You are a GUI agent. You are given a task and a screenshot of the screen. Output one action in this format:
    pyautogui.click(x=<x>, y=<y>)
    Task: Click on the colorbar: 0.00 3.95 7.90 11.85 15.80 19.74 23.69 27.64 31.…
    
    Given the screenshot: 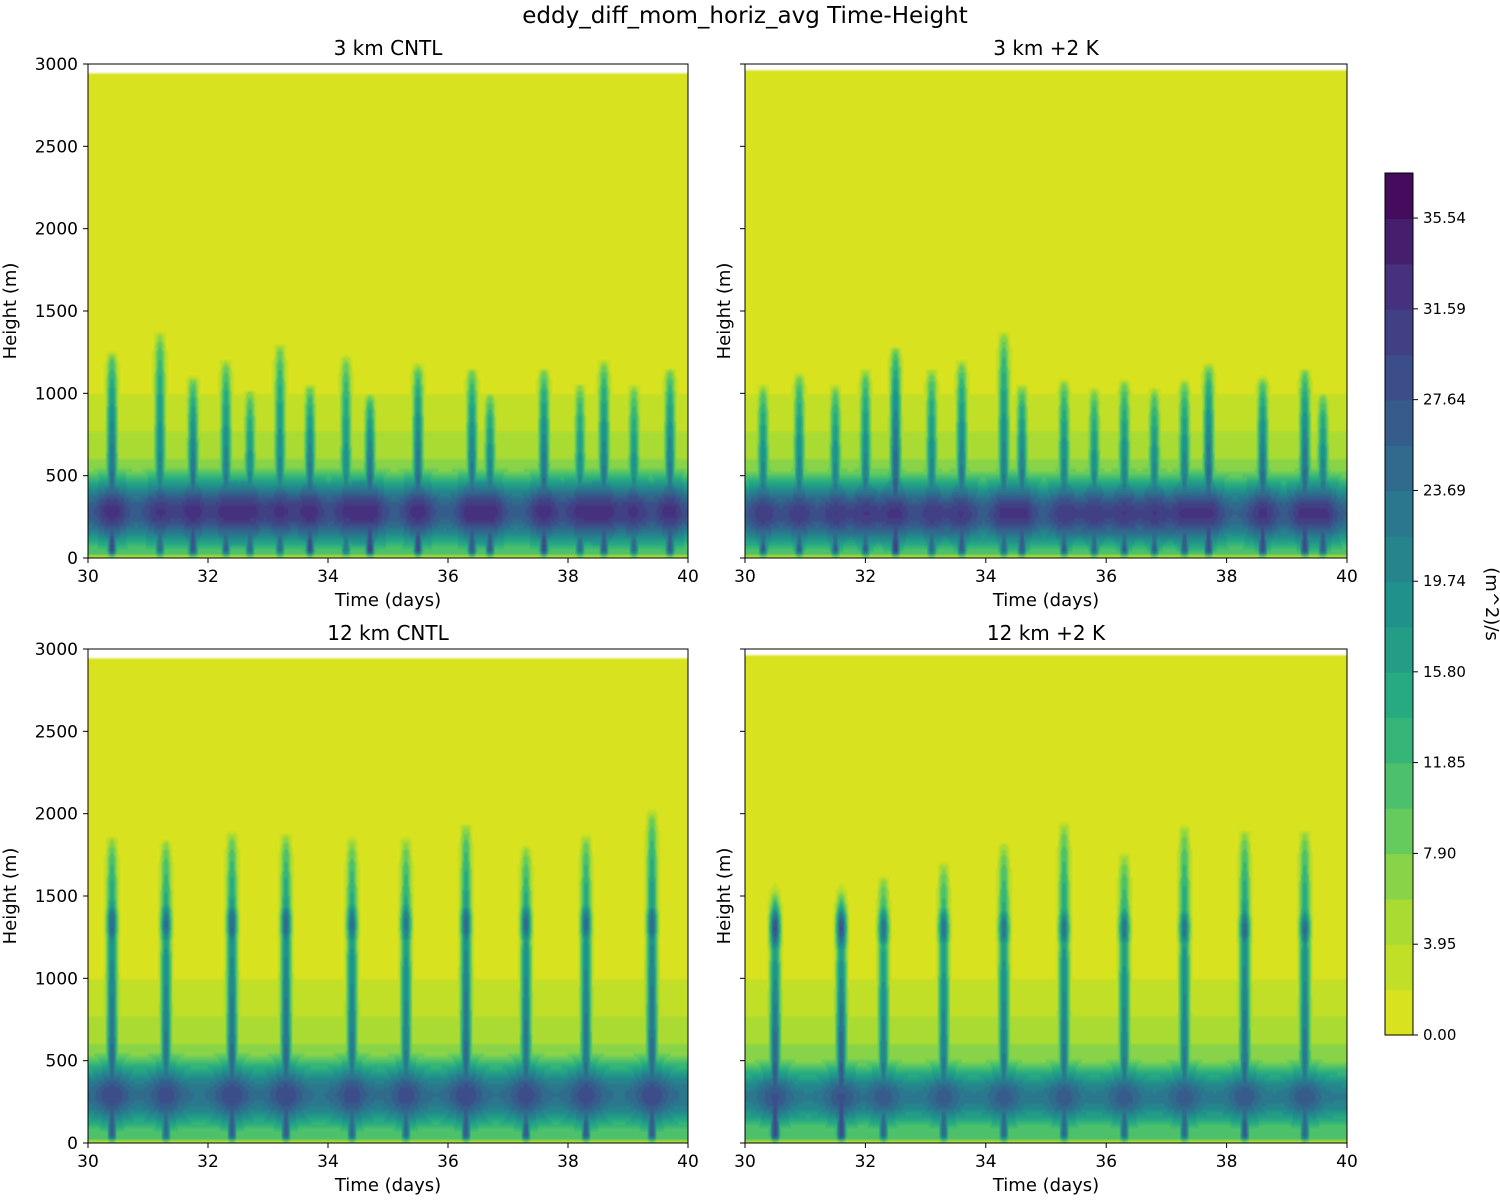 What is the action you would take?
    pyautogui.click(x=1442, y=608)
    